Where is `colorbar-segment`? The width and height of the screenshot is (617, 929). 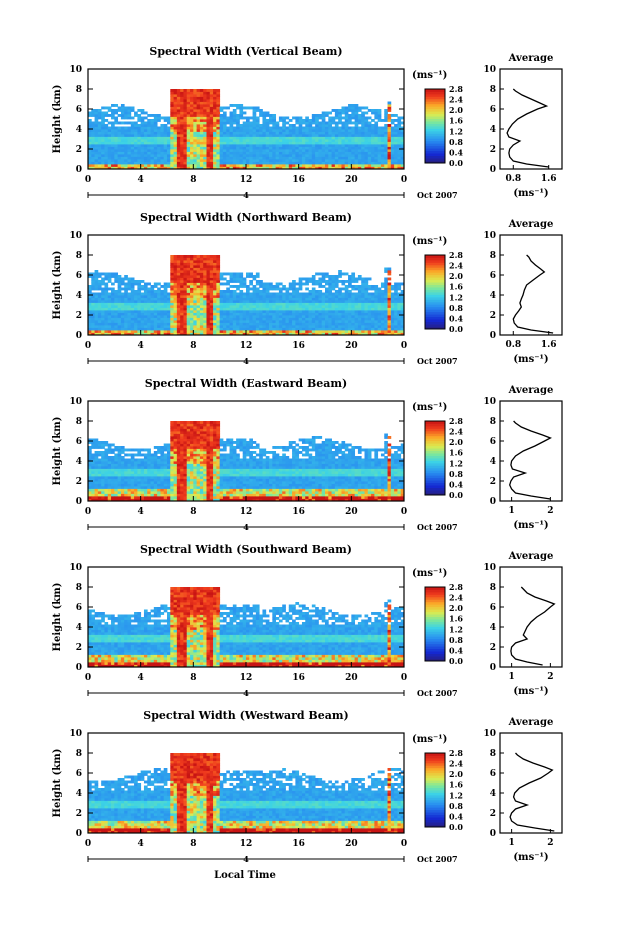 colorbar-segment is located at coordinates (435, 95).